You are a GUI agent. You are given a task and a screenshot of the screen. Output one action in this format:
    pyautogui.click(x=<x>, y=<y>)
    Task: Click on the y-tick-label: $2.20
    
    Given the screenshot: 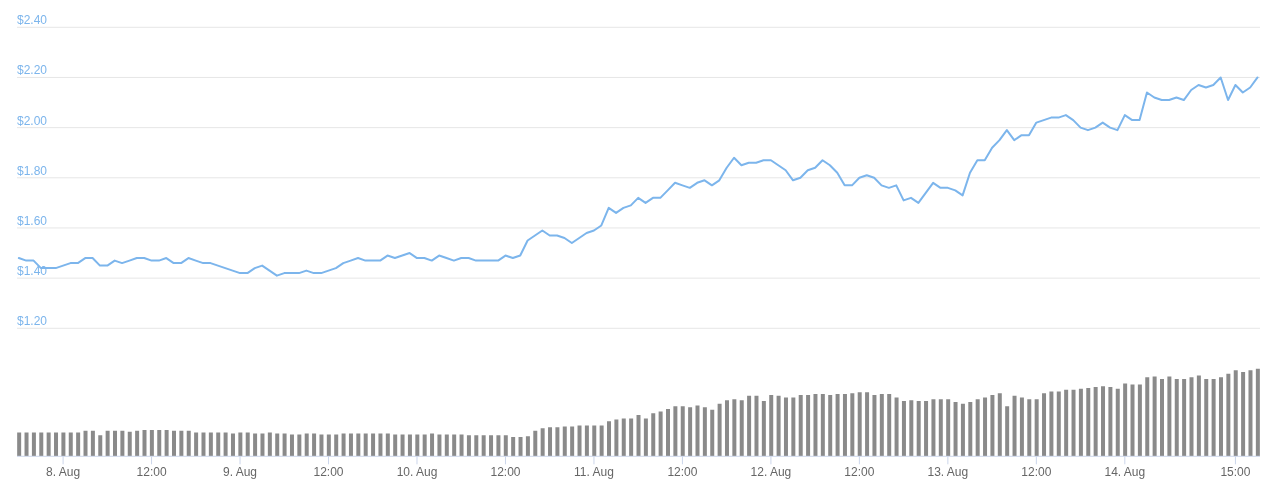 What is the action you would take?
    pyautogui.click(x=32, y=70)
    